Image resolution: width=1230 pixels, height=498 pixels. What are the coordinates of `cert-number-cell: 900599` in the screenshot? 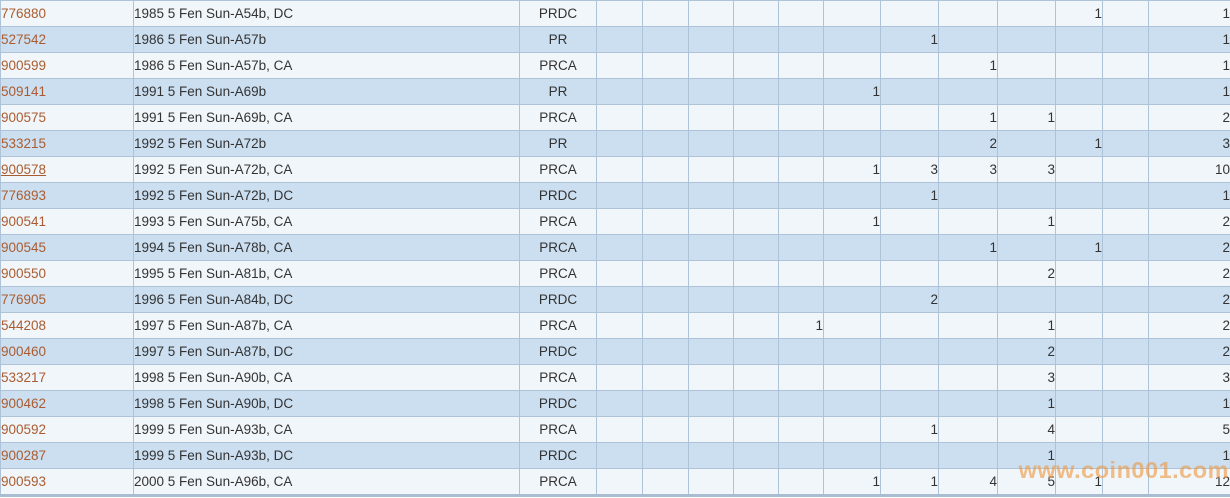 It's located at (67, 65).